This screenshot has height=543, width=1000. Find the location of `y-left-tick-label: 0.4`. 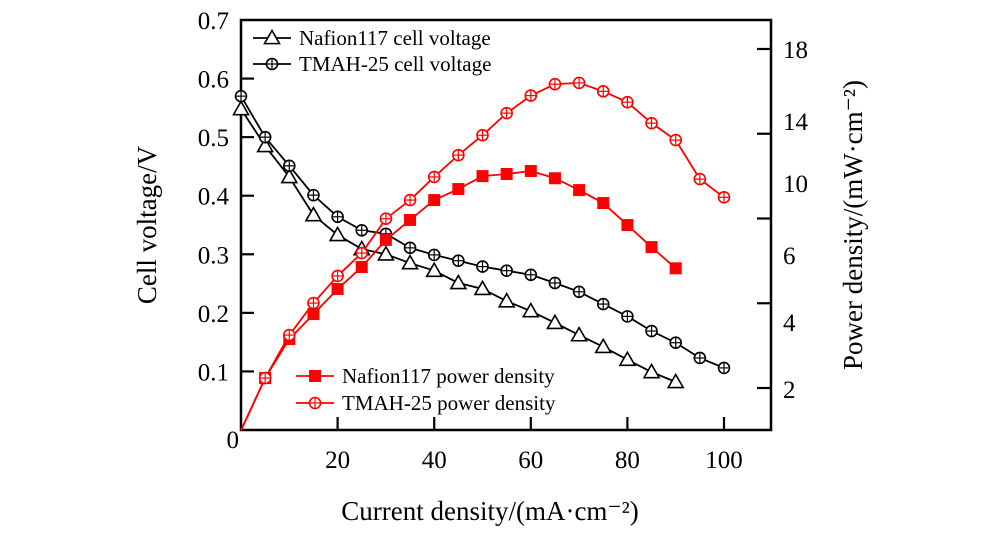

y-left-tick-label: 0.4 is located at coordinates (214, 197).